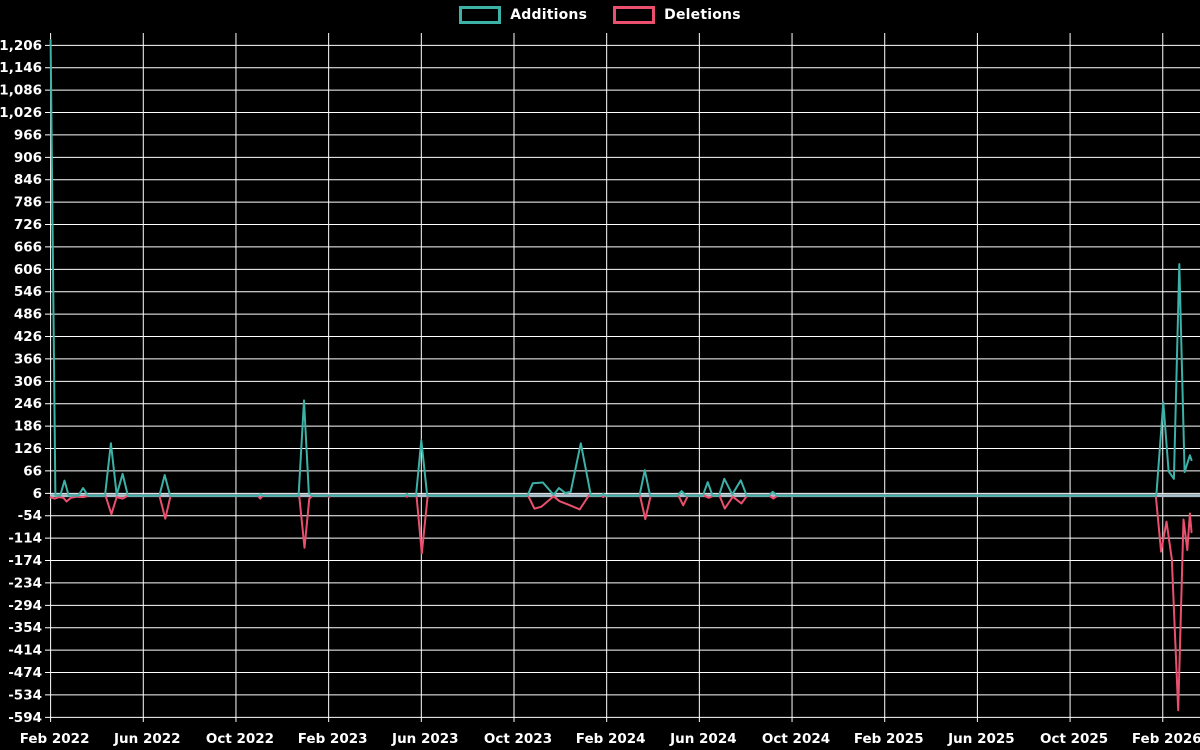 This screenshot has height=750, width=1200. I want to click on x-tick-label: Feb 2026, so click(1166, 739).